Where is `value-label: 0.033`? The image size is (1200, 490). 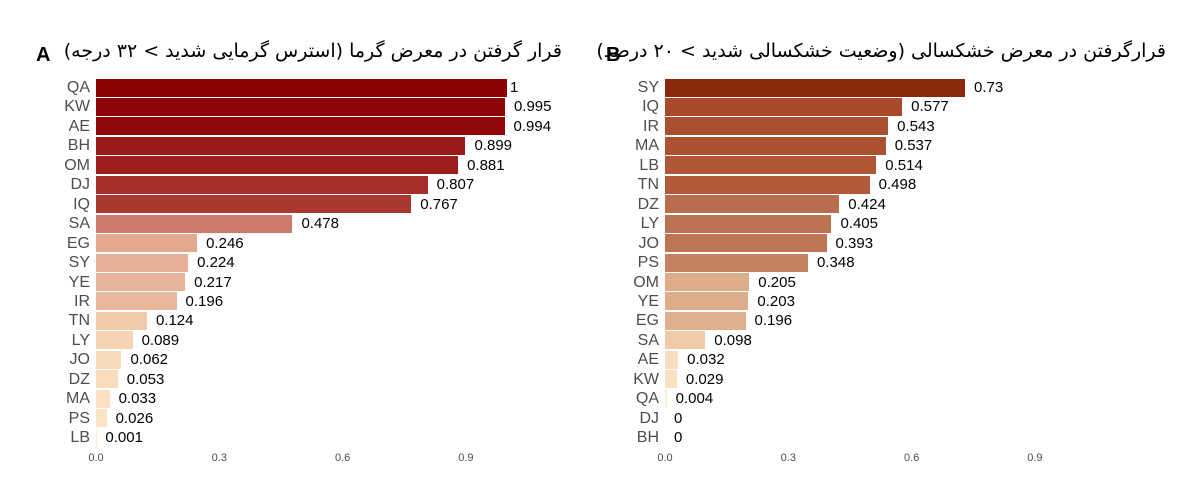 value-label: 0.033 is located at coordinates (137, 399).